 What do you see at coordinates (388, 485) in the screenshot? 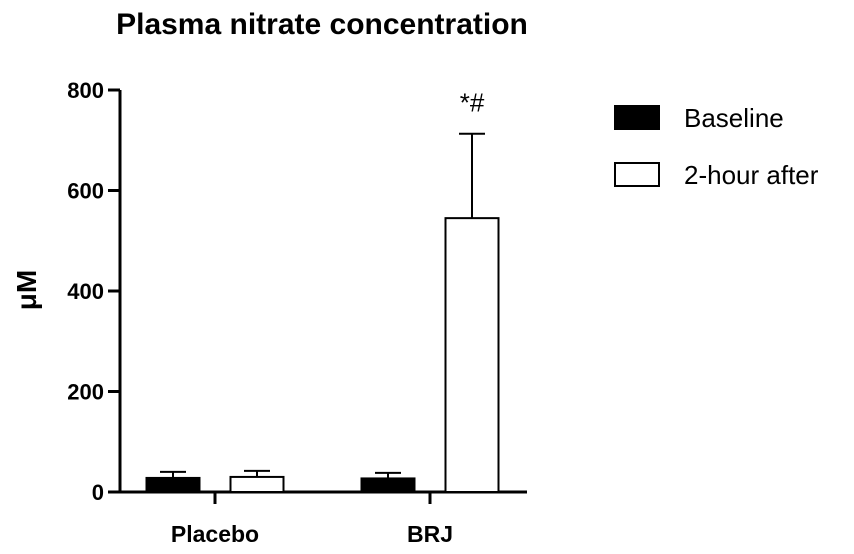
I see `bar-baseline-brj` at bounding box center [388, 485].